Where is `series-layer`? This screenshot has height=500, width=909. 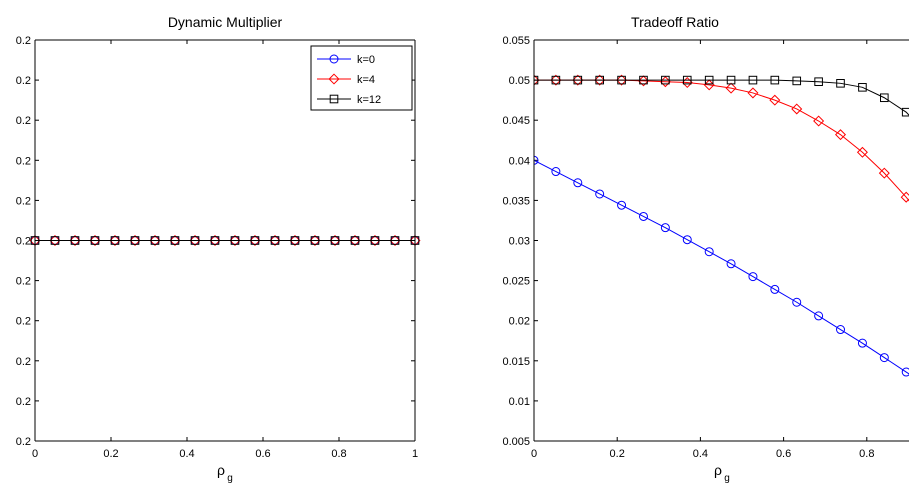
series-layer is located at coordinates (225, 240).